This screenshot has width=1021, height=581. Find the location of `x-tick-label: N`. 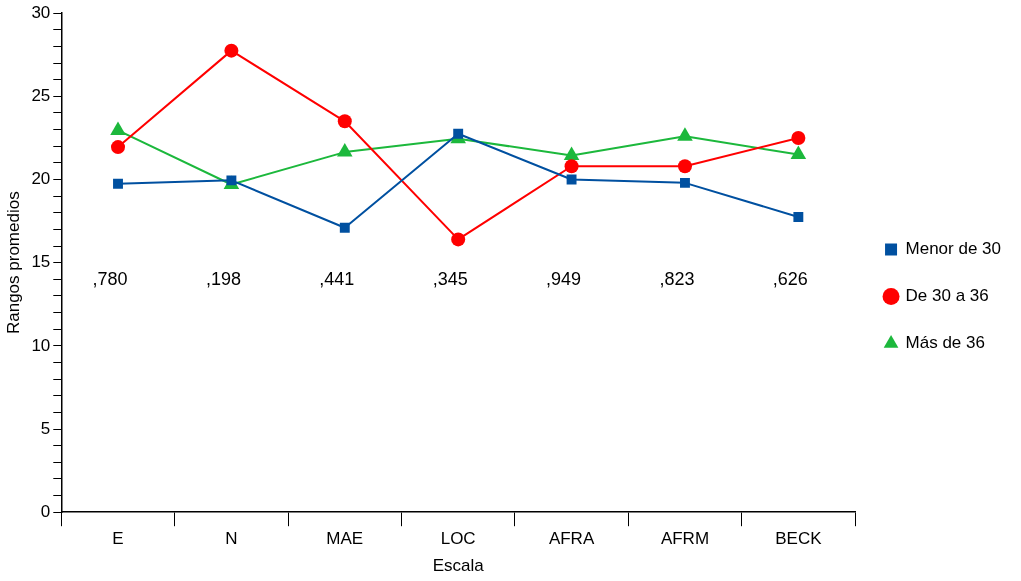

x-tick-label: N is located at coordinates (231, 539).